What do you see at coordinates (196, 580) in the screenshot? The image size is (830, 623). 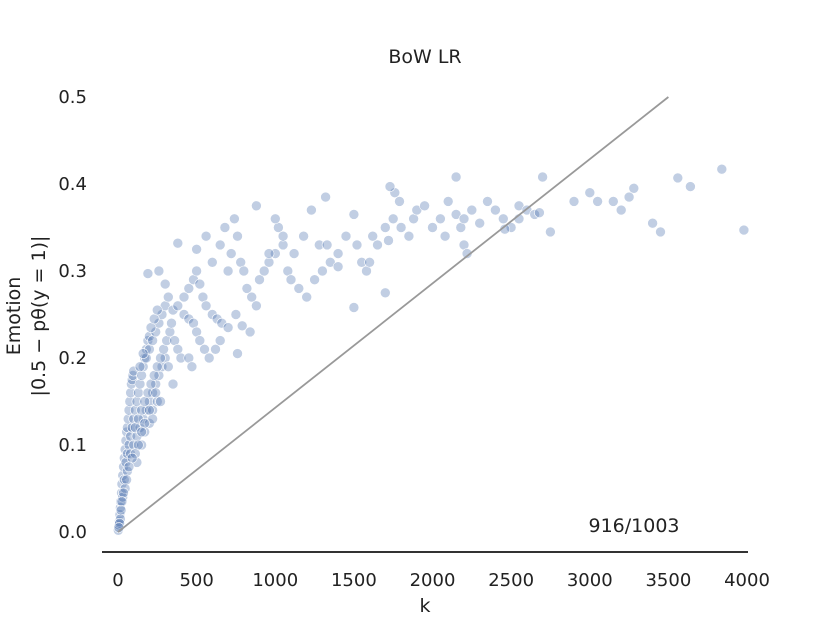 I see `x-tick-label: 500` at bounding box center [196, 580].